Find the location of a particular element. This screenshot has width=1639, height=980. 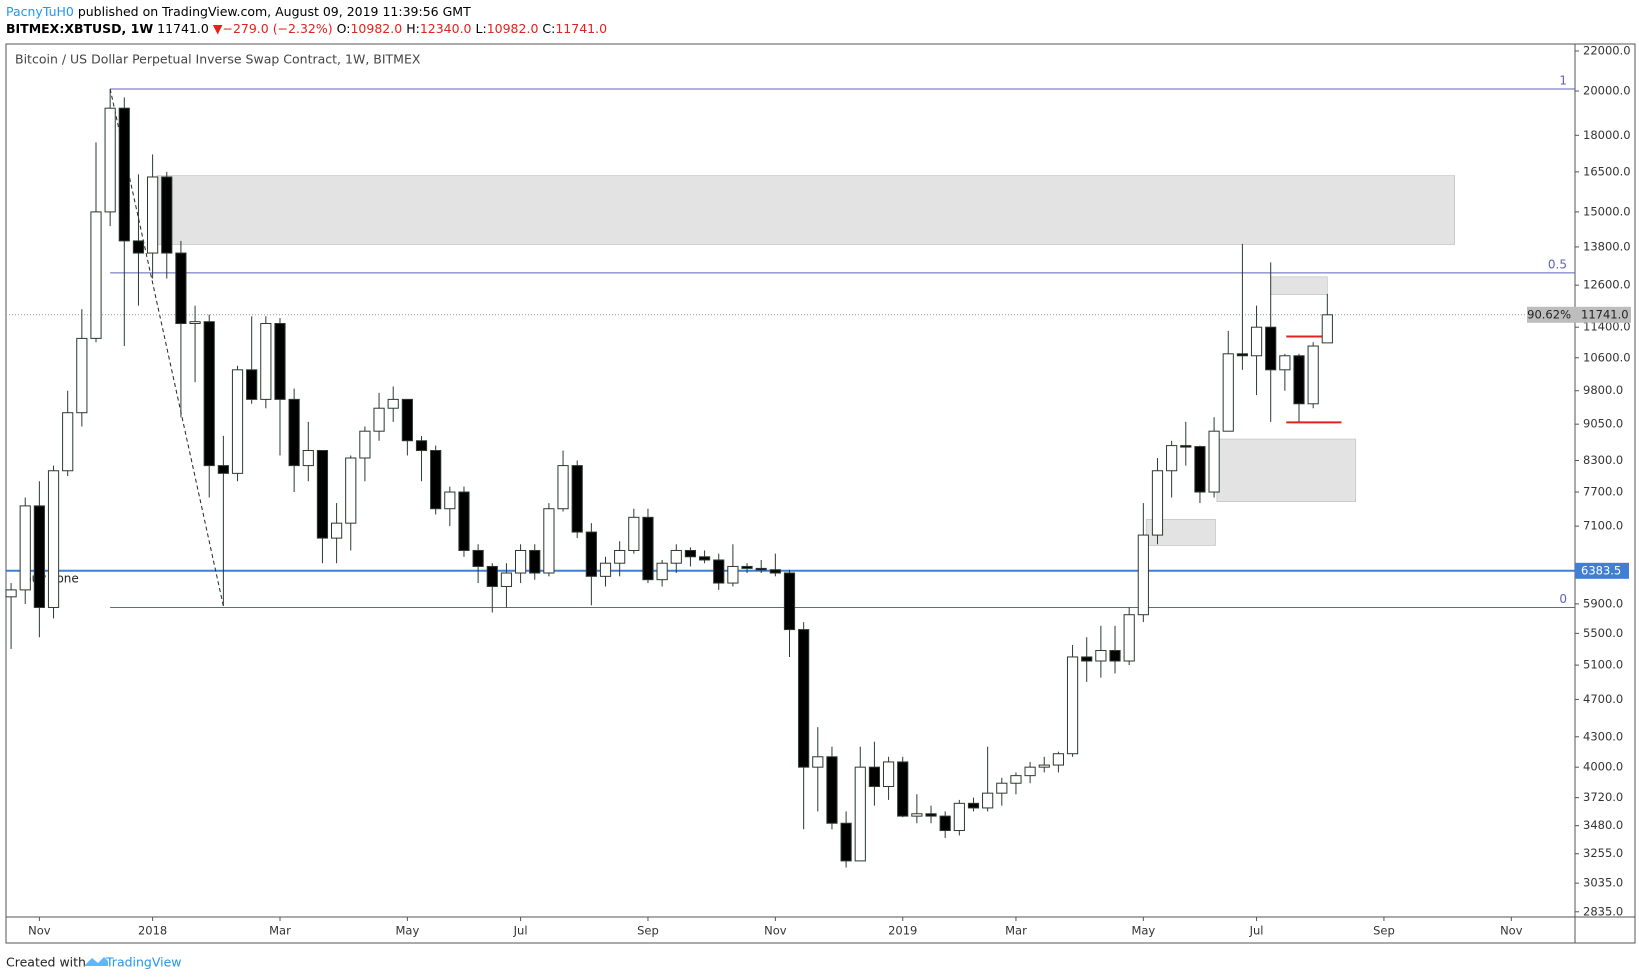

y-tick-label: 7700.0 is located at coordinates (1603, 492).